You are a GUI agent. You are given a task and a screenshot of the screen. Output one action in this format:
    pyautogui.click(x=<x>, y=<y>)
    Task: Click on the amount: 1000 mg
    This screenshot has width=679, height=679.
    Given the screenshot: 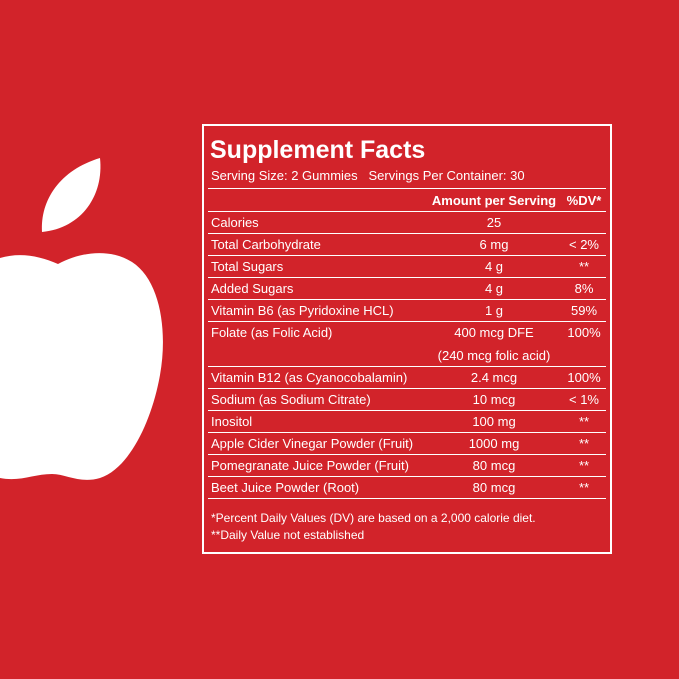 What is the action you would take?
    pyautogui.click(x=494, y=443)
    